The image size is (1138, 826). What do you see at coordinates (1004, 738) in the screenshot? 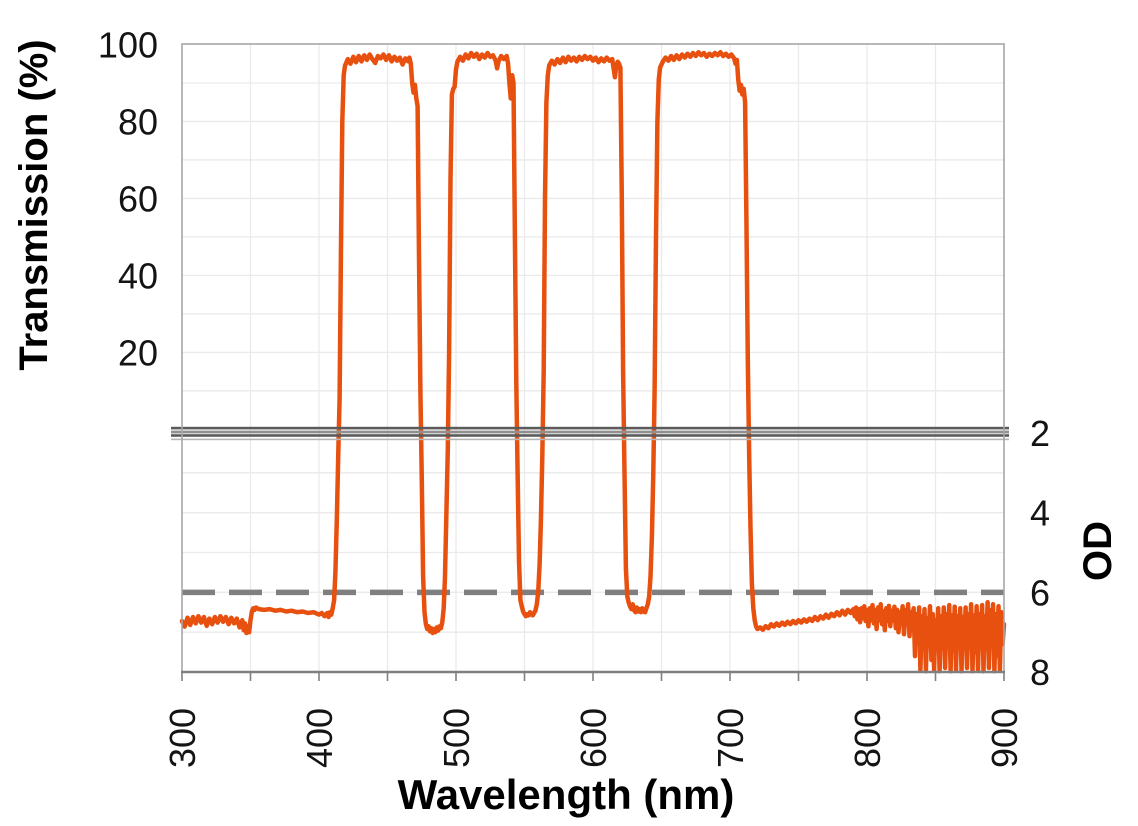
I see `x-tick-label: 900` at bounding box center [1004, 738].